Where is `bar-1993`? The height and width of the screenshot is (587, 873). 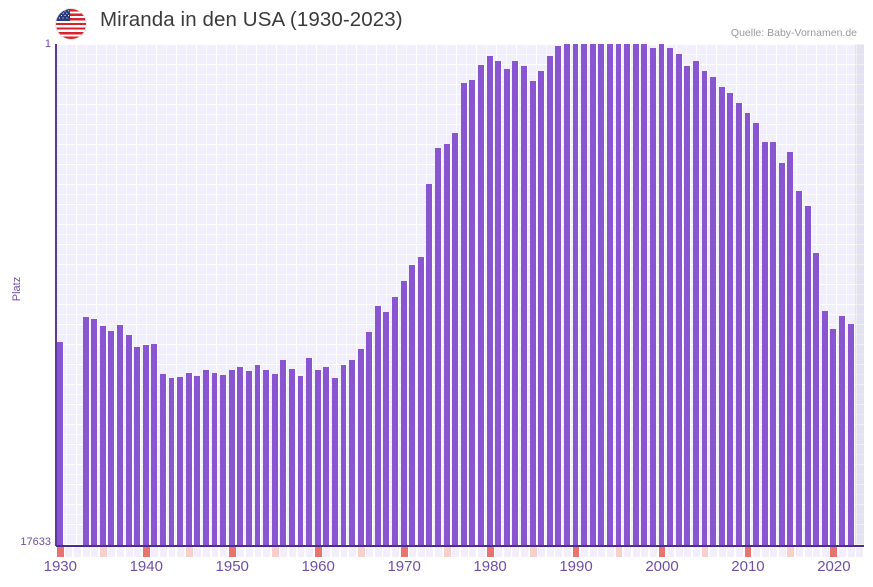
bar-1993 is located at coordinates (602, 294).